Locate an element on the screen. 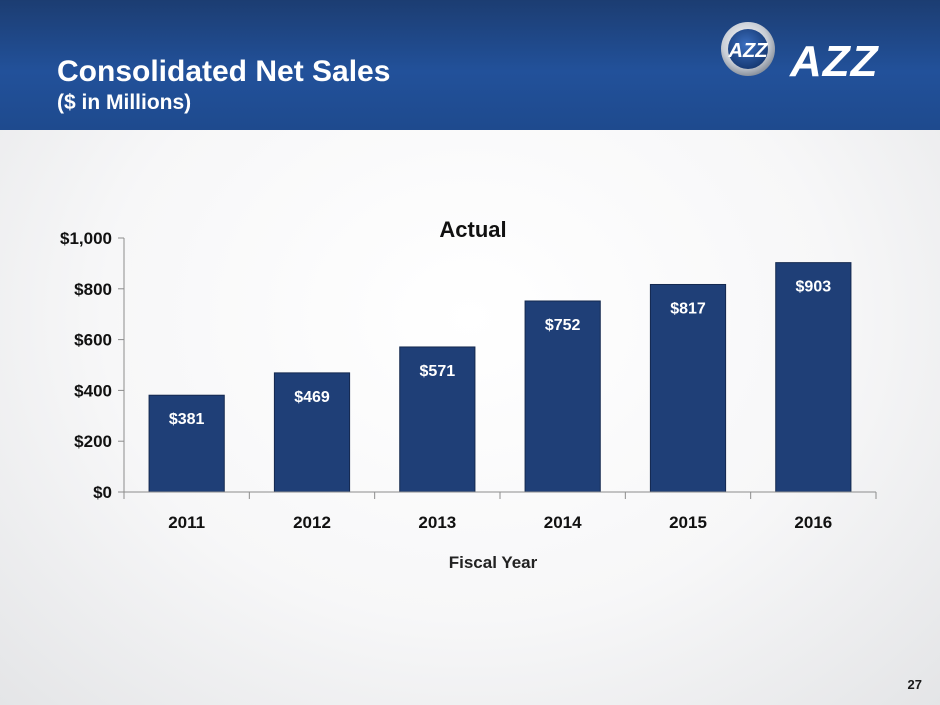  y-tick-label: $0 is located at coordinates (102, 492).